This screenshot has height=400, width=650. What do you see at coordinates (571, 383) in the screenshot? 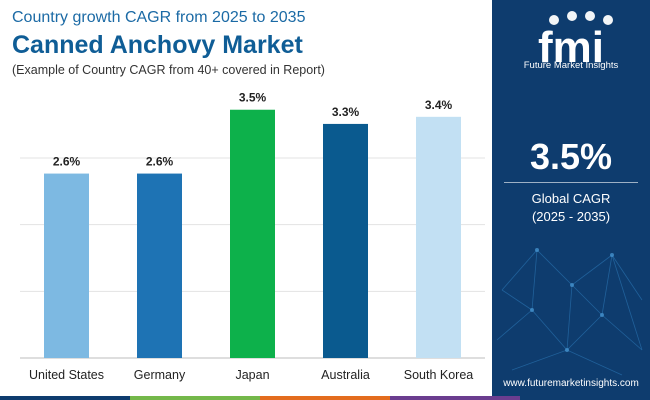
I see `website-link: www.futuremarketinsights.com` at bounding box center [571, 383].